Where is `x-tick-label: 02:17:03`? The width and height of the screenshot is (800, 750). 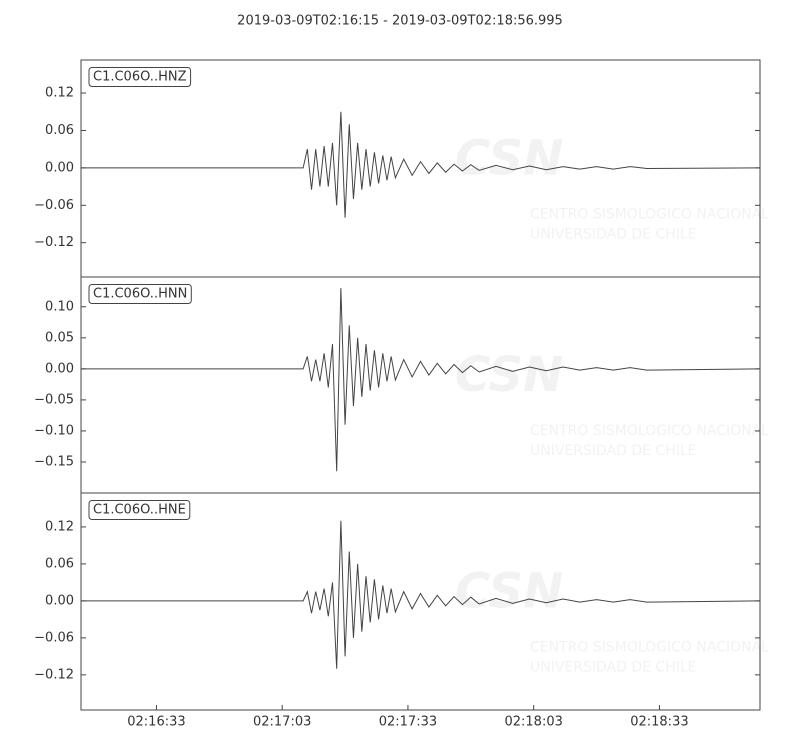 x-tick-label: 02:17:03 is located at coordinates (282, 722).